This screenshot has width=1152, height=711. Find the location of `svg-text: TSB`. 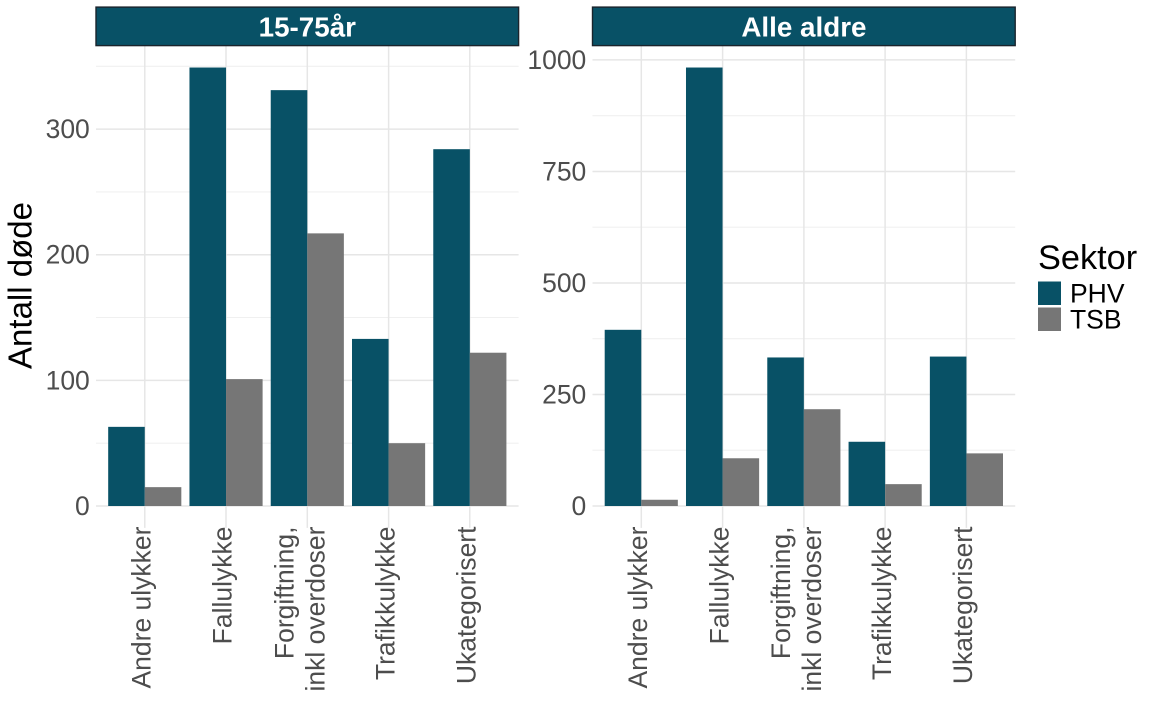

svg-text: TSB is located at coordinates (1096, 319).